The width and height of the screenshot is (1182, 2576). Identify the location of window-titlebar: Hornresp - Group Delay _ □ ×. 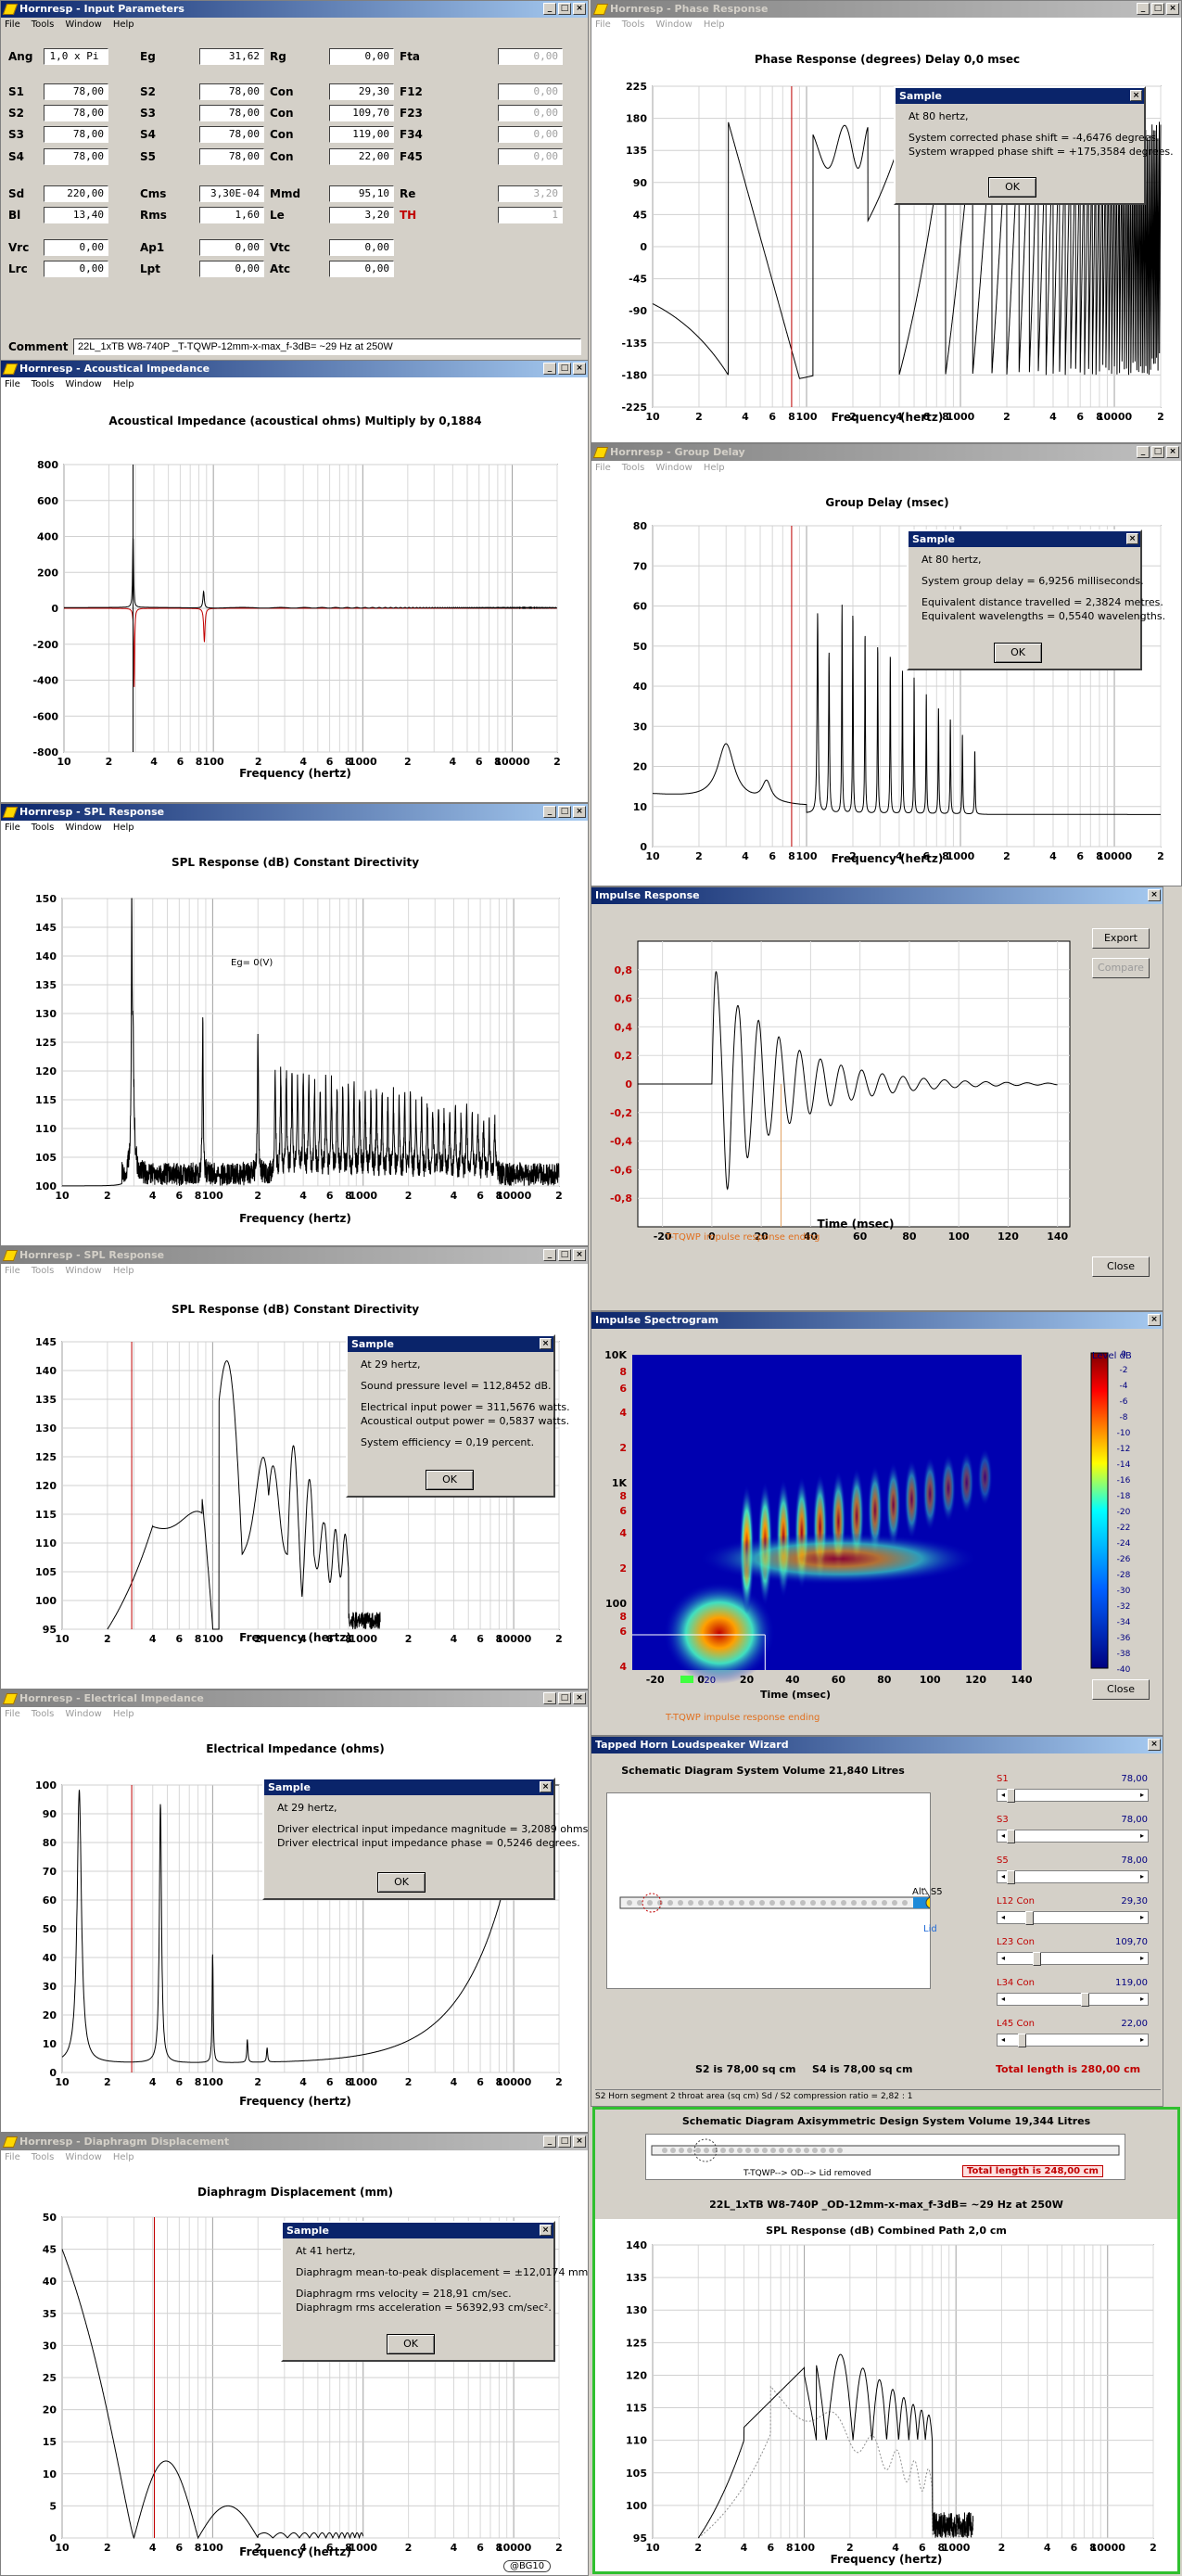
(886, 452).